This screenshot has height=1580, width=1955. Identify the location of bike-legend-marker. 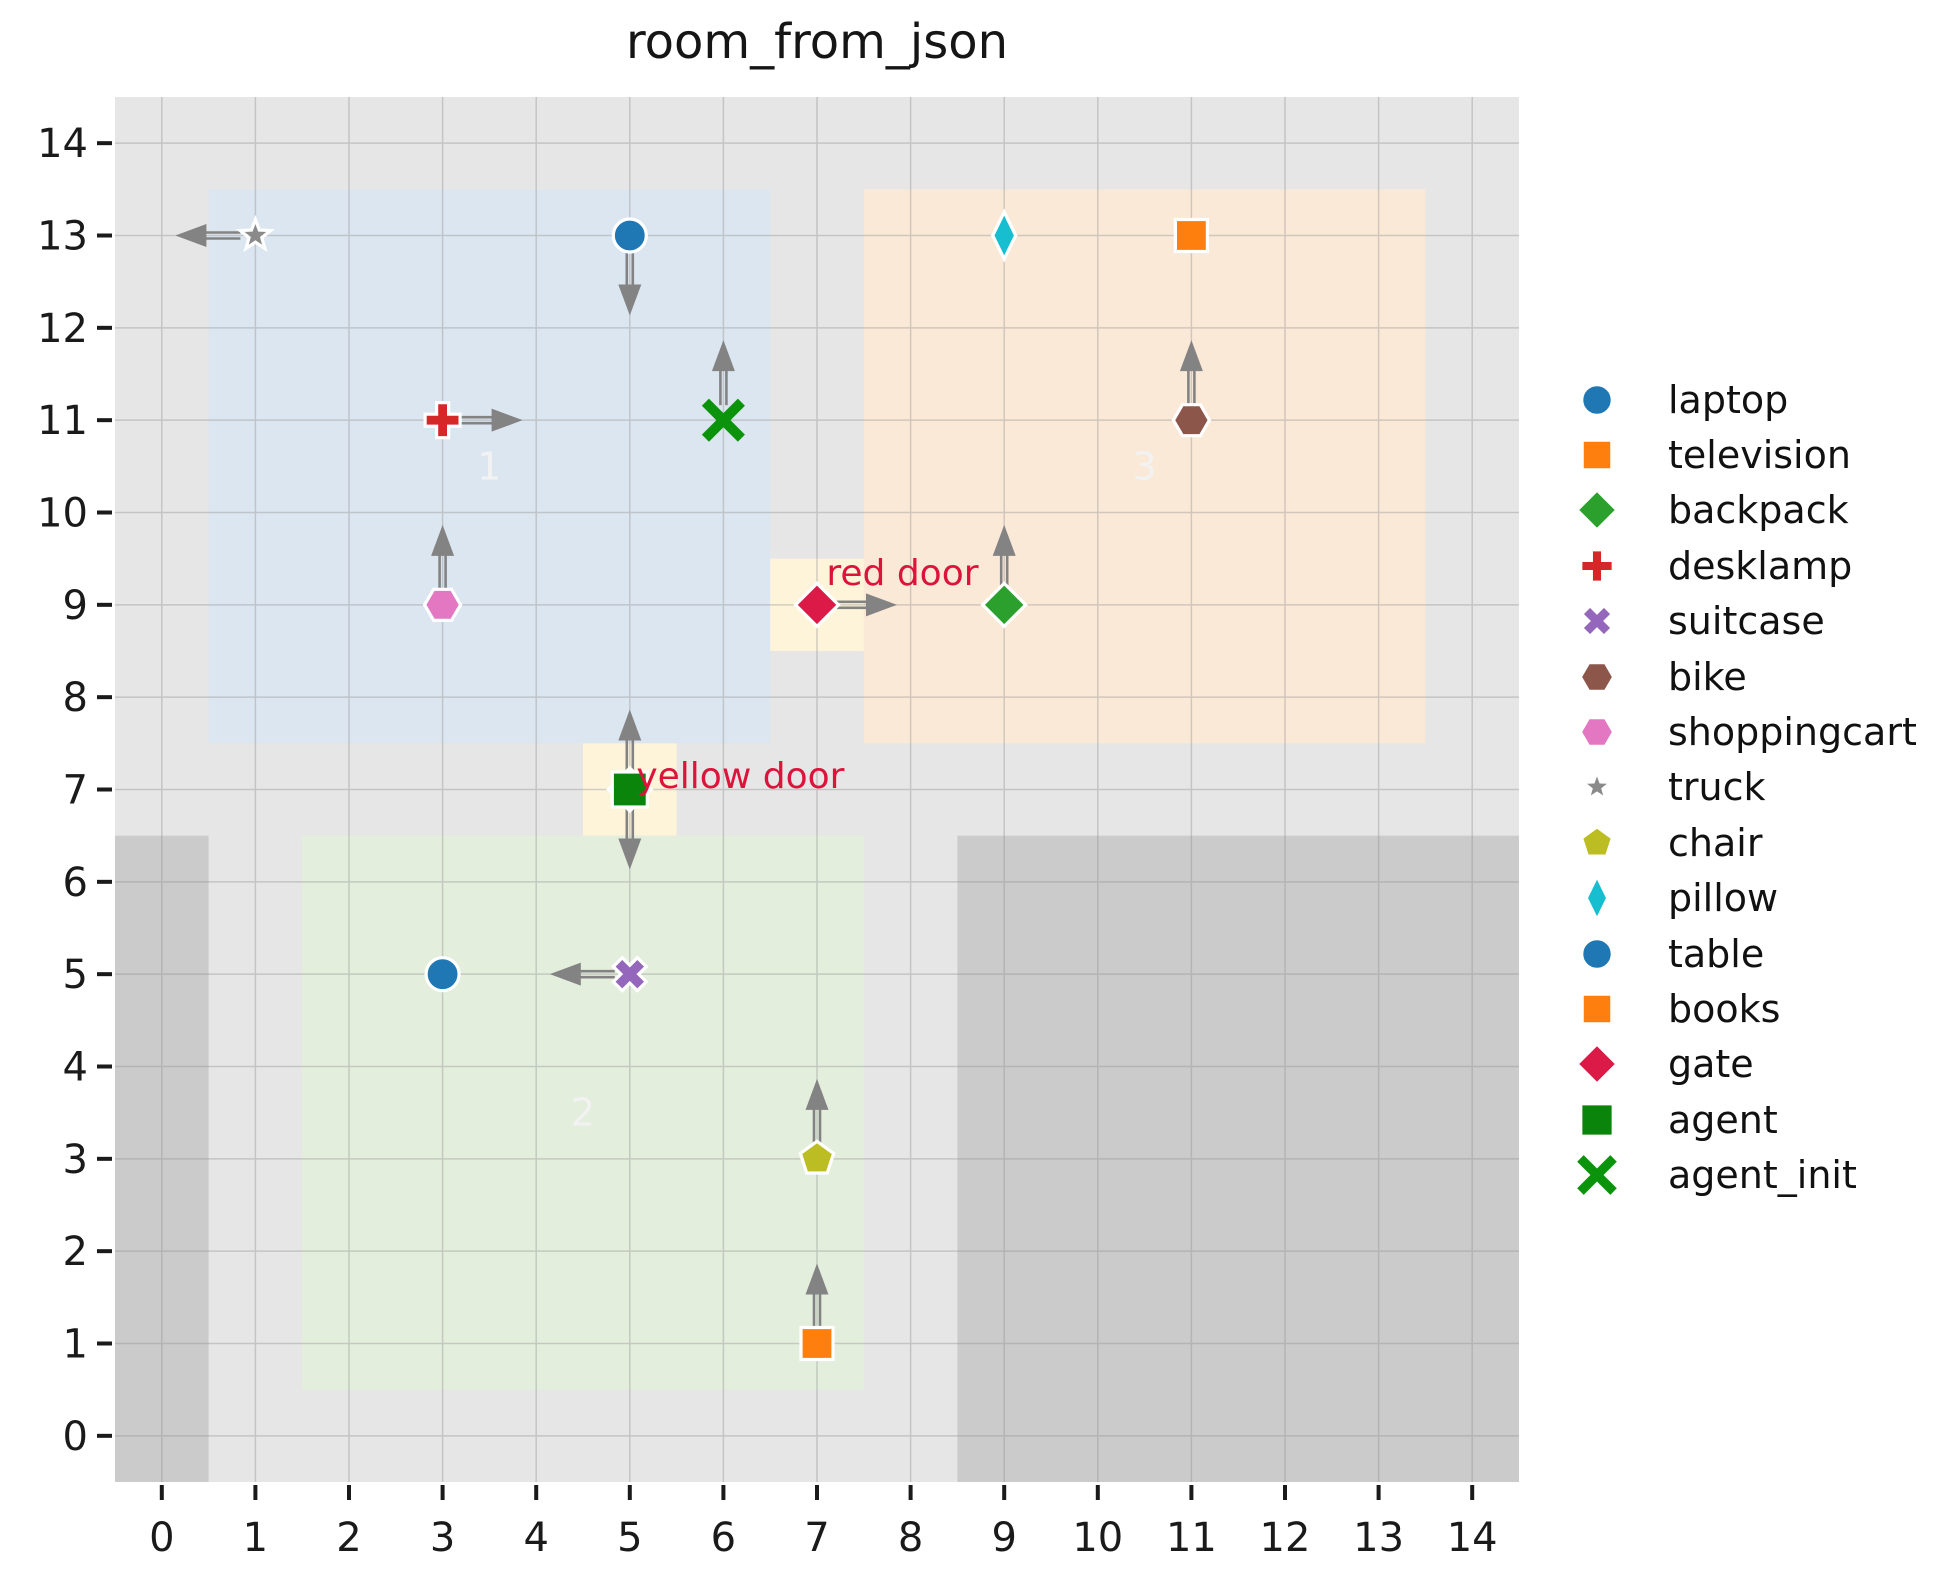
(1597, 676).